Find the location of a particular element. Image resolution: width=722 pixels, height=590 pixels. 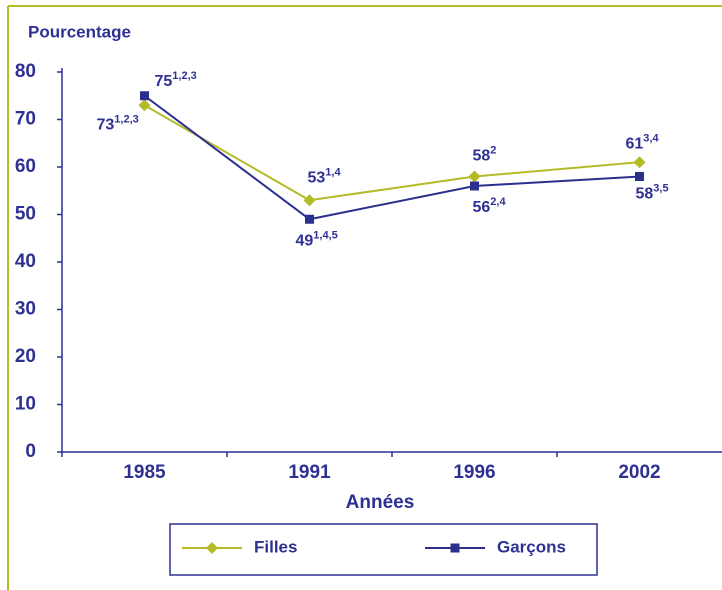

x-tick-label: 1985 is located at coordinates (144, 472).